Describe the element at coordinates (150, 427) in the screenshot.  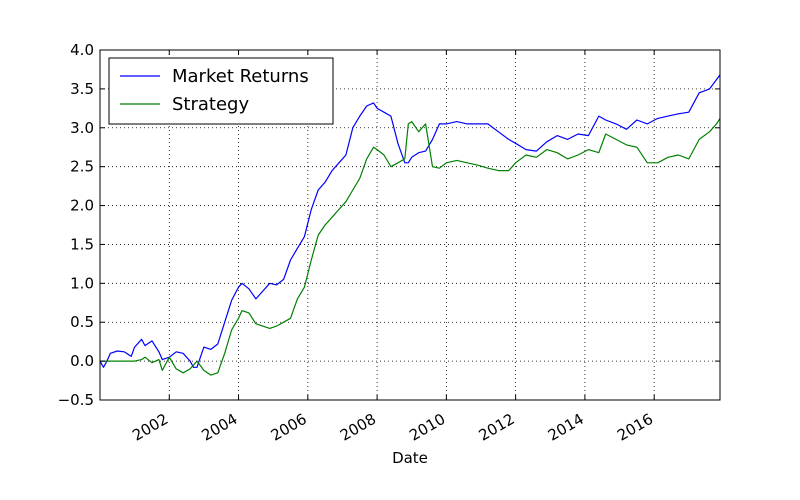
I see `x-tick-label: 2002` at that location.